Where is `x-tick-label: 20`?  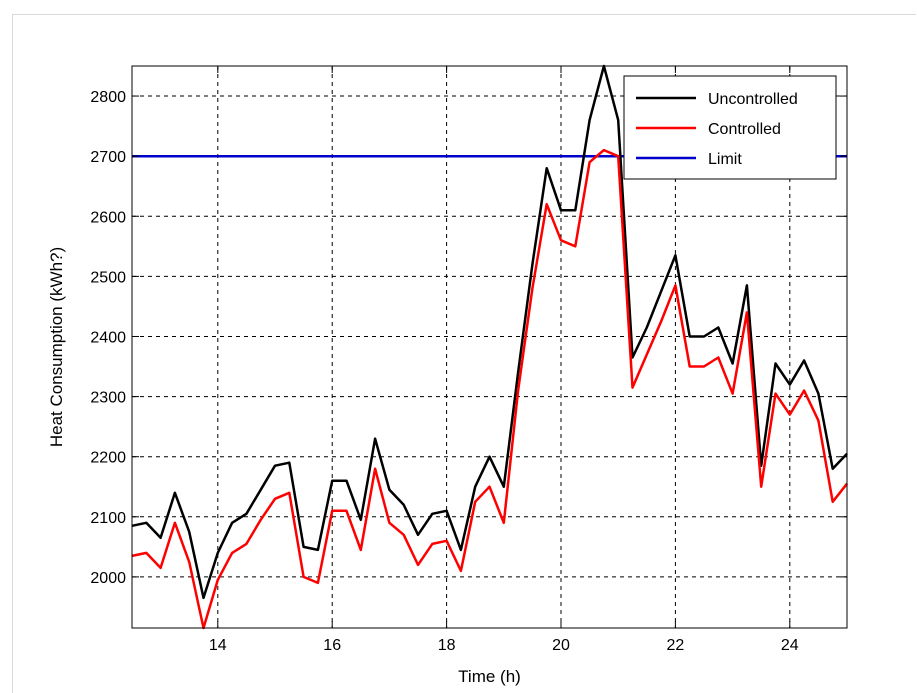
x-tick-label: 20 is located at coordinates (561, 645).